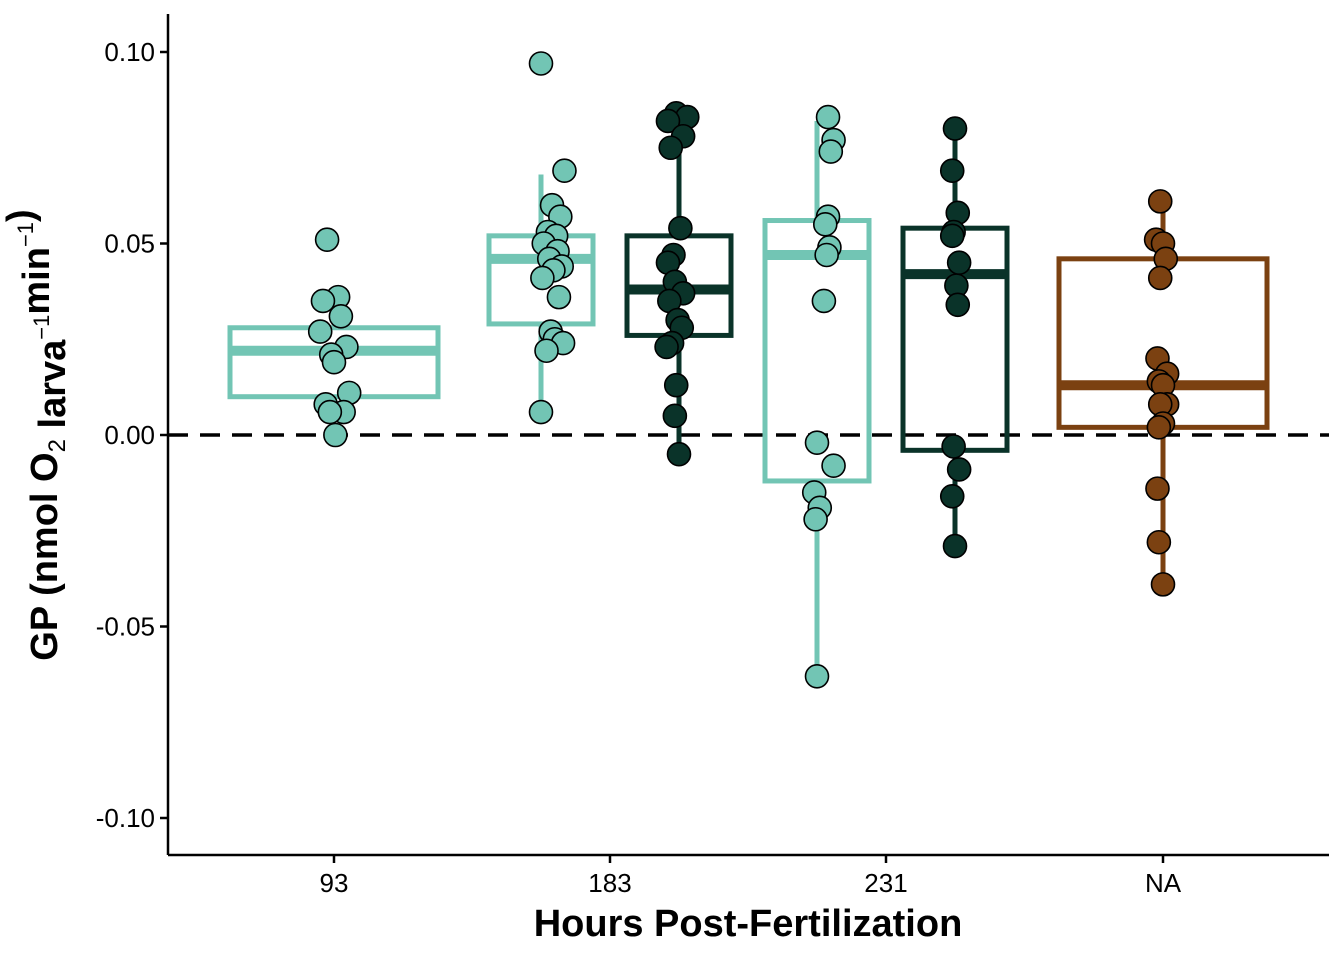  I want to click on x-tick-label: 183, so click(609, 883).